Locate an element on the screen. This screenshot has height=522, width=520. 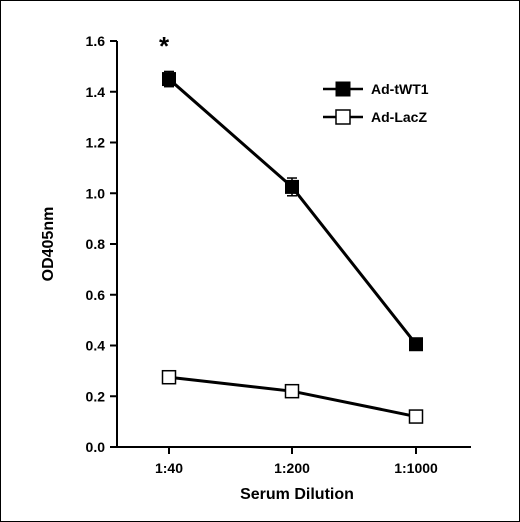
y-tick-label: 1.2 is located at coordinates (96, 143).